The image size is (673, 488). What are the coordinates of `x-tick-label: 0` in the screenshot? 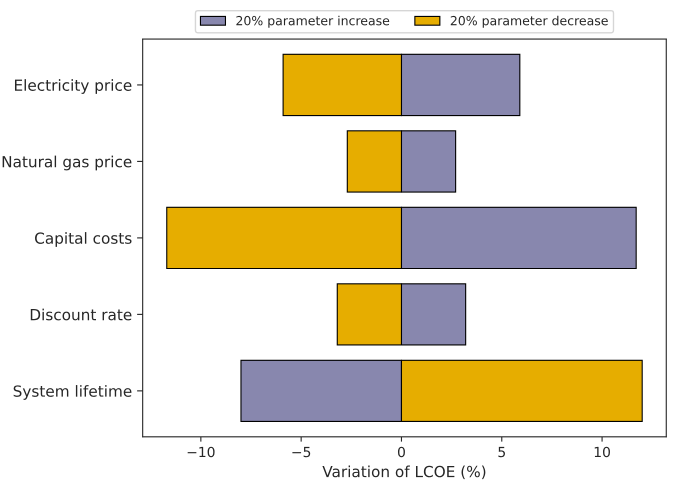 It's located at (401, 452).